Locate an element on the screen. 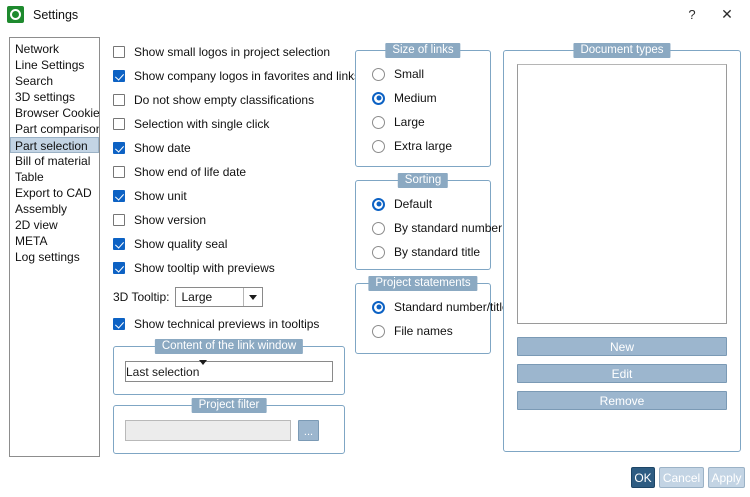  checkbox-show-end-of-life-date is located at coordinates (119, 171).